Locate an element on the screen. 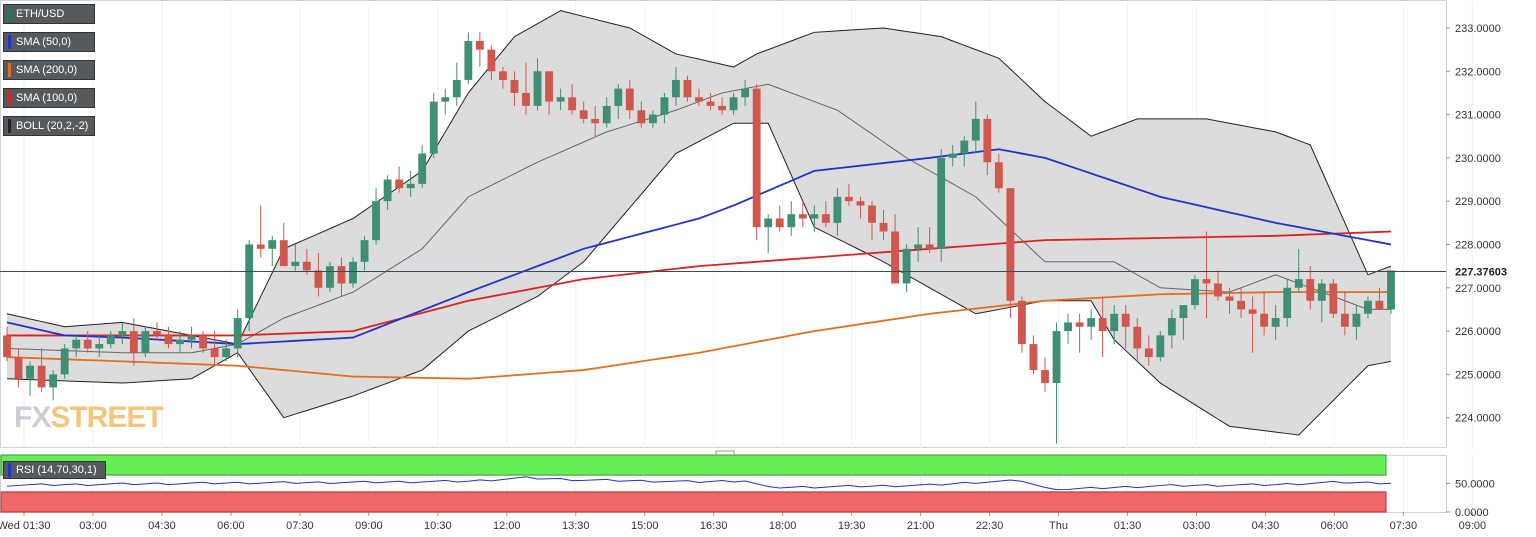  rsi-label-text: RSI (14,70,30,1) is located at coordinates (56, 470).